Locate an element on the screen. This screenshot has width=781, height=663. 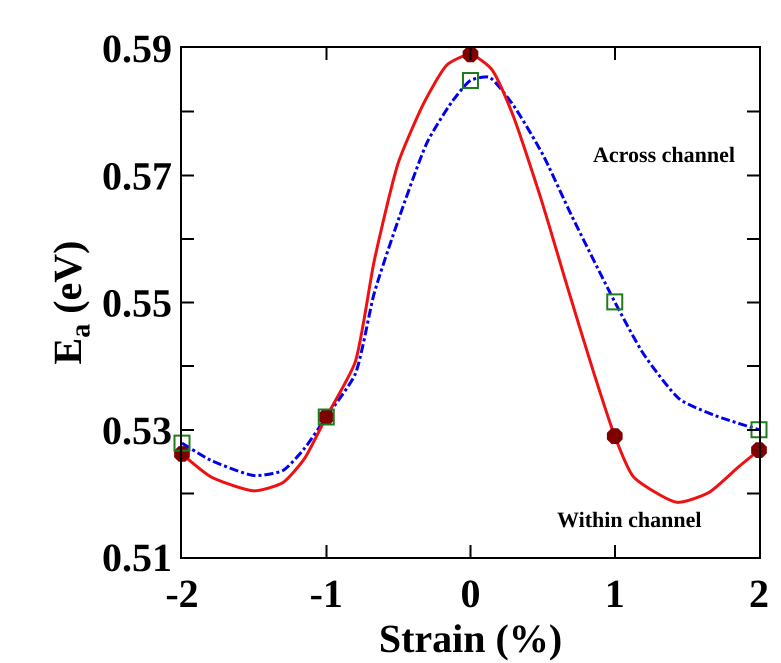
x-axis-title: Strain (%) is located at coordinates (470, 638).